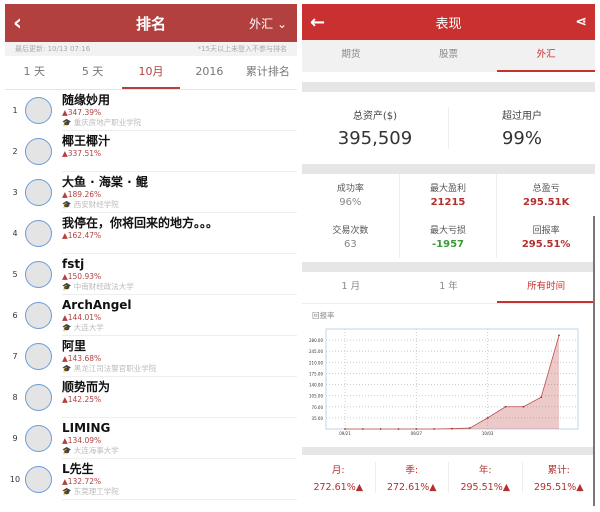  What do you see at coordinates (151, 192) in the screenshot?
I see `table-row: 3 大鱼 · 海棠 · 鲲 ▲189.26% 🎓 西安财经学院` at bounding box center [151, 192].